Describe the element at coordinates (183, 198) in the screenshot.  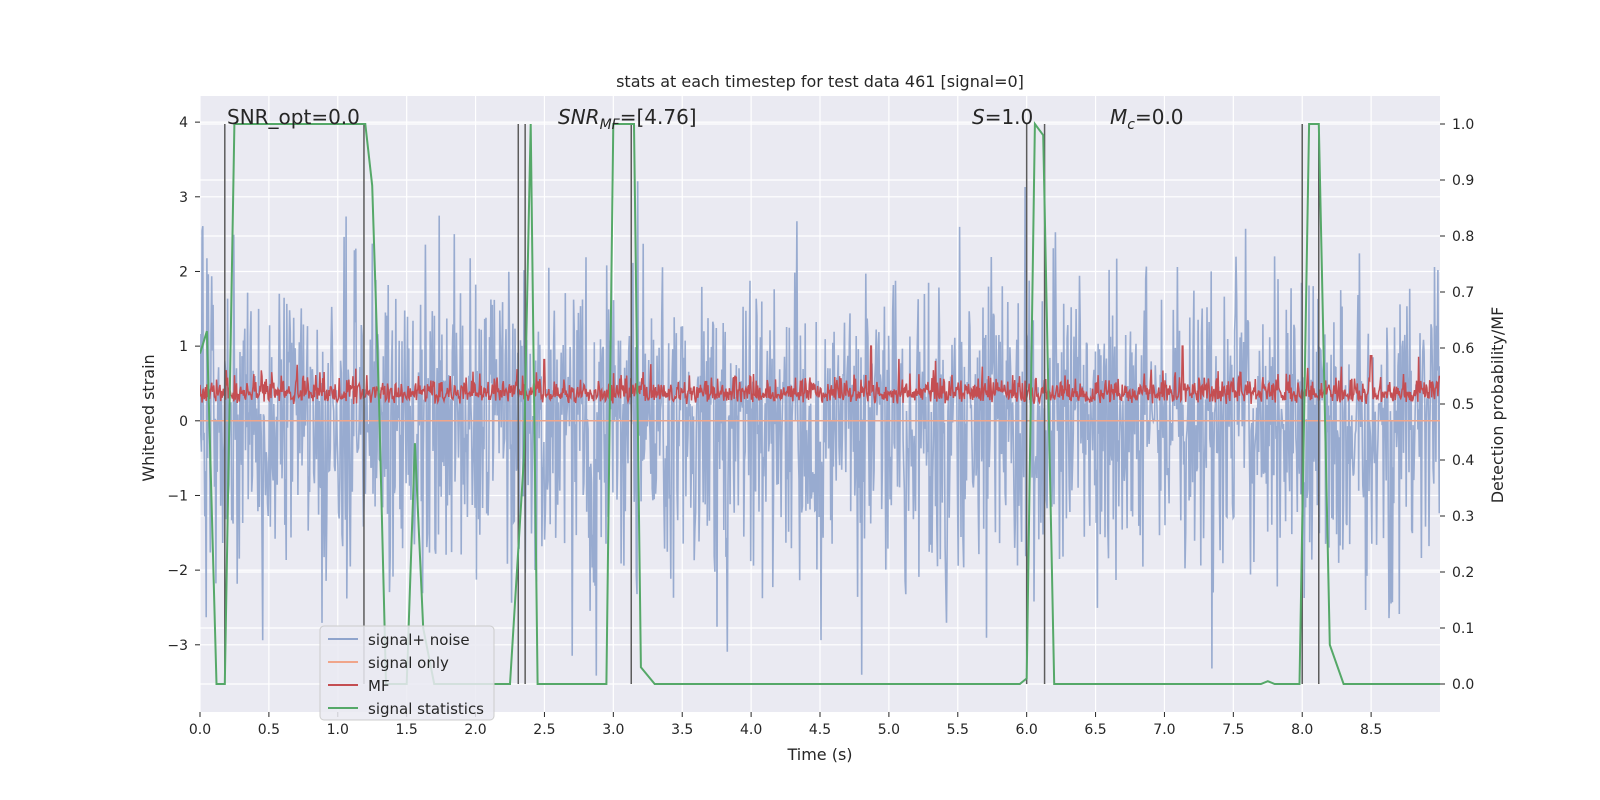
I see `y-left-tick-label: 3` at that location.